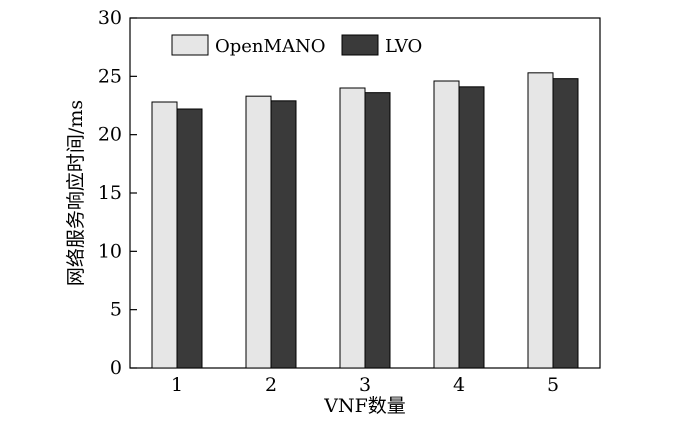  I want to click on y-tick-label: 15, so click(110, 193).